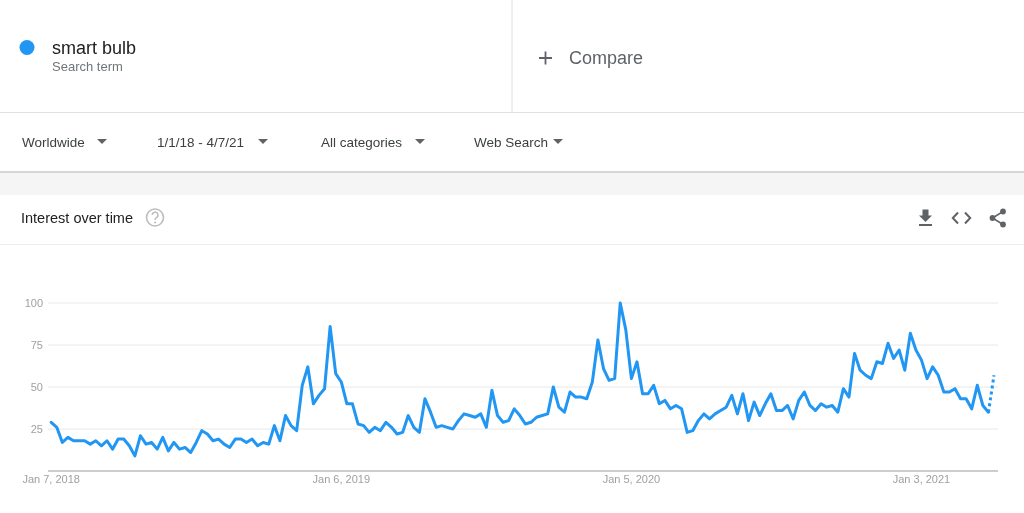 The image size is (1024, 513). Describe the element at coordinates (77, 217) in the screenshot. I see `chart-title: Interest over time` at that location.